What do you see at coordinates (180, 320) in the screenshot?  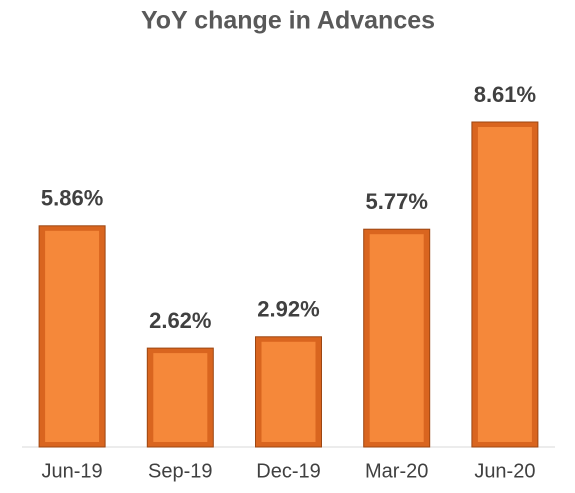 I see `data-label: 2.62%` at bounding box center [180, 320].